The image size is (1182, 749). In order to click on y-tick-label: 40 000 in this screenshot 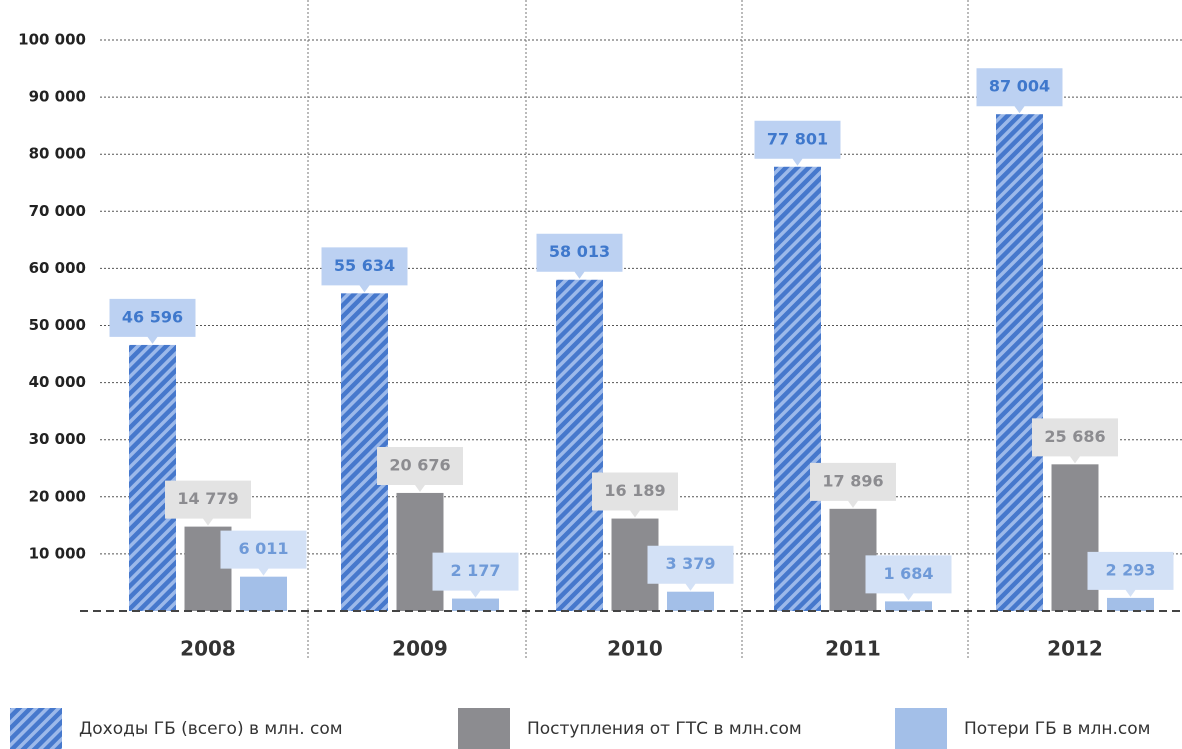, I will do `click(57, 382)`.